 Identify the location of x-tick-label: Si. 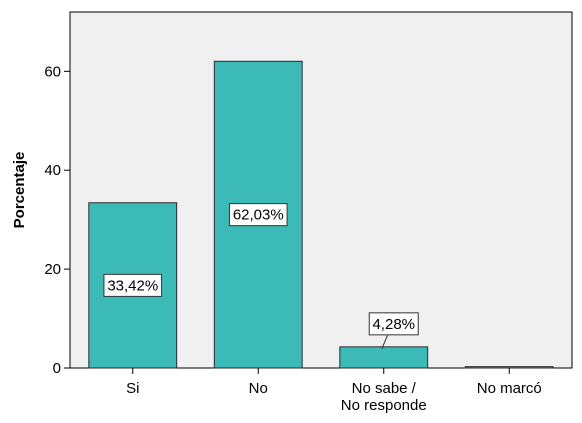
(132, 388).